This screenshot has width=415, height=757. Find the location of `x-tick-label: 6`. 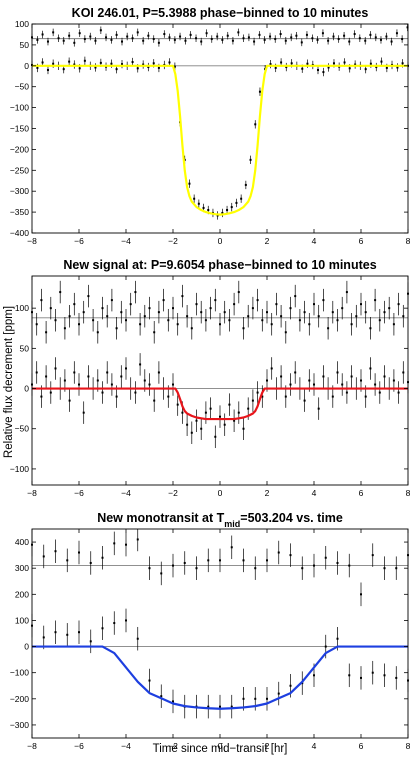

x-tick-label: 6 is located at coordinates (361, 746).